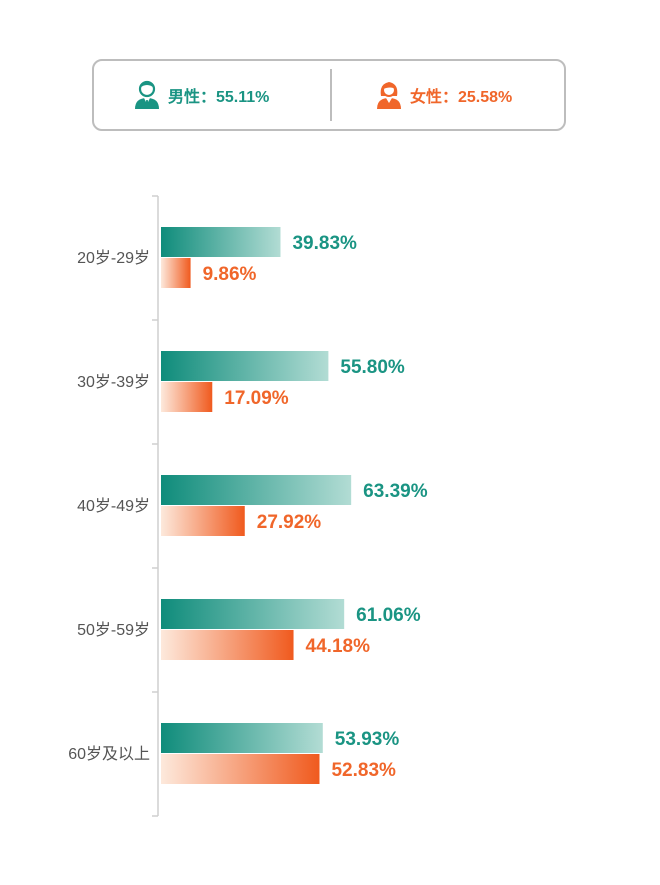  Describe the element at coordinates (388, 615) in the screenshot. I see `male-value-label: 61.06%` at that location.